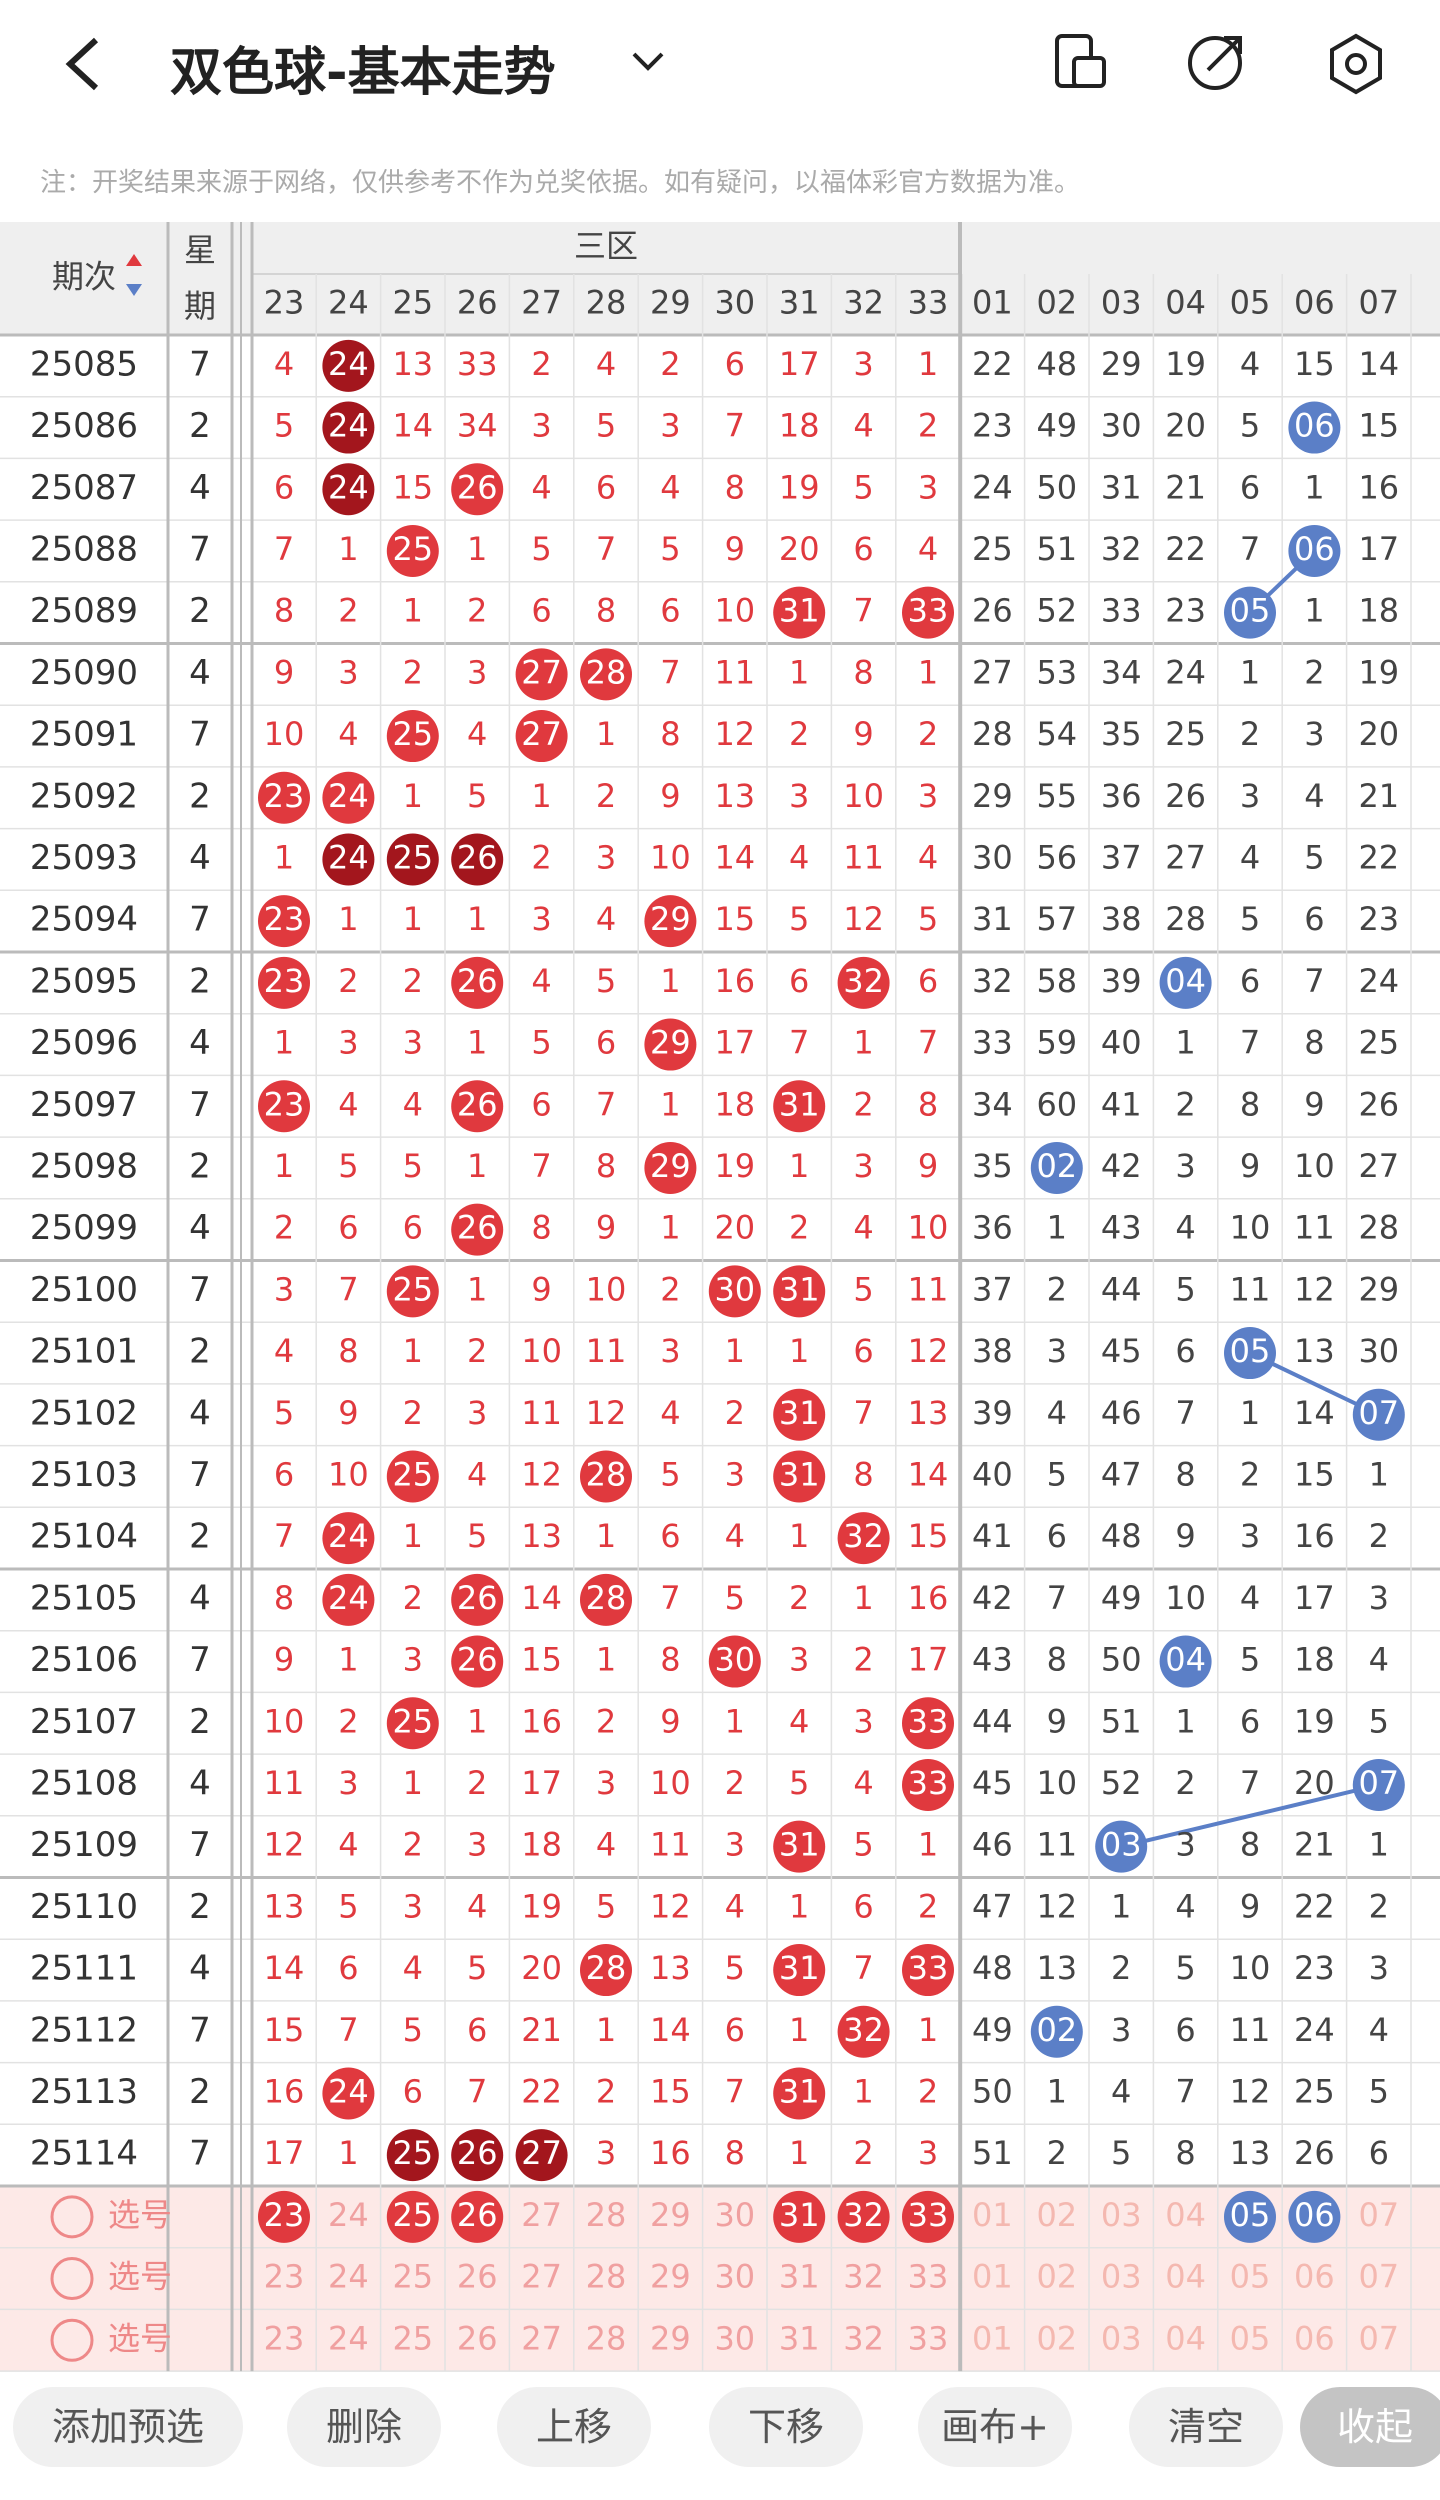 The image size is (1440, 2500). Describe the element at coordinates (412, 1721) in the screenshot. I see `ball-number: 25` at that location.